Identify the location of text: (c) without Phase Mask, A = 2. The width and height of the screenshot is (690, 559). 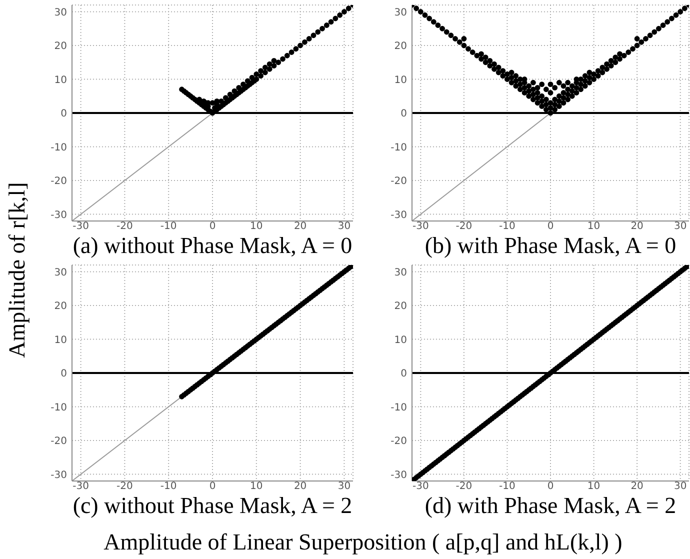
(212, 505).